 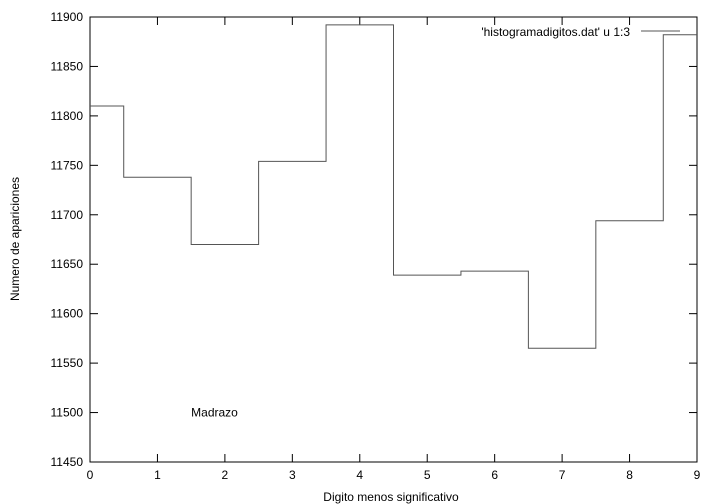 What do you see at coordinates (629, 475) in the screenshot?
I see `x-tick-label: 8` at bounding box center [629, 475].